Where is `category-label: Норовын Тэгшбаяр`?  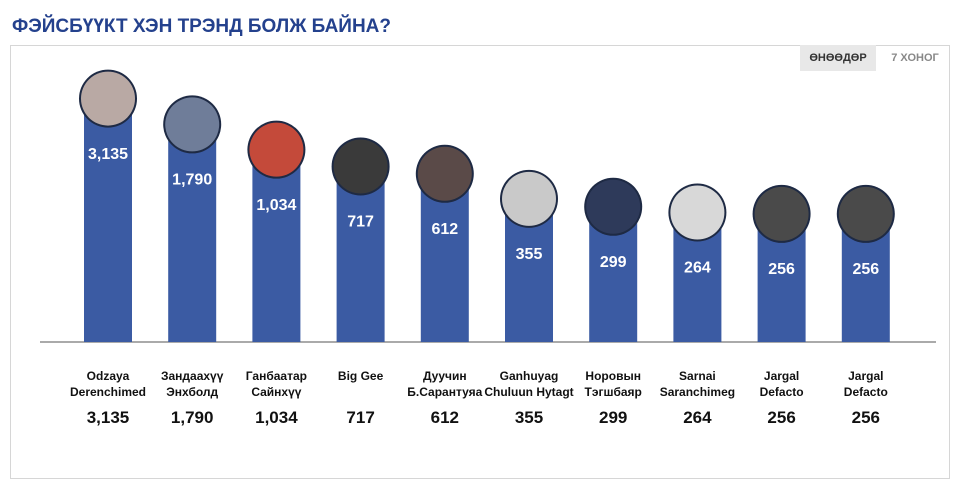
category-label: Норовын Тэгшбаяр is located at coordinates (613, 384).